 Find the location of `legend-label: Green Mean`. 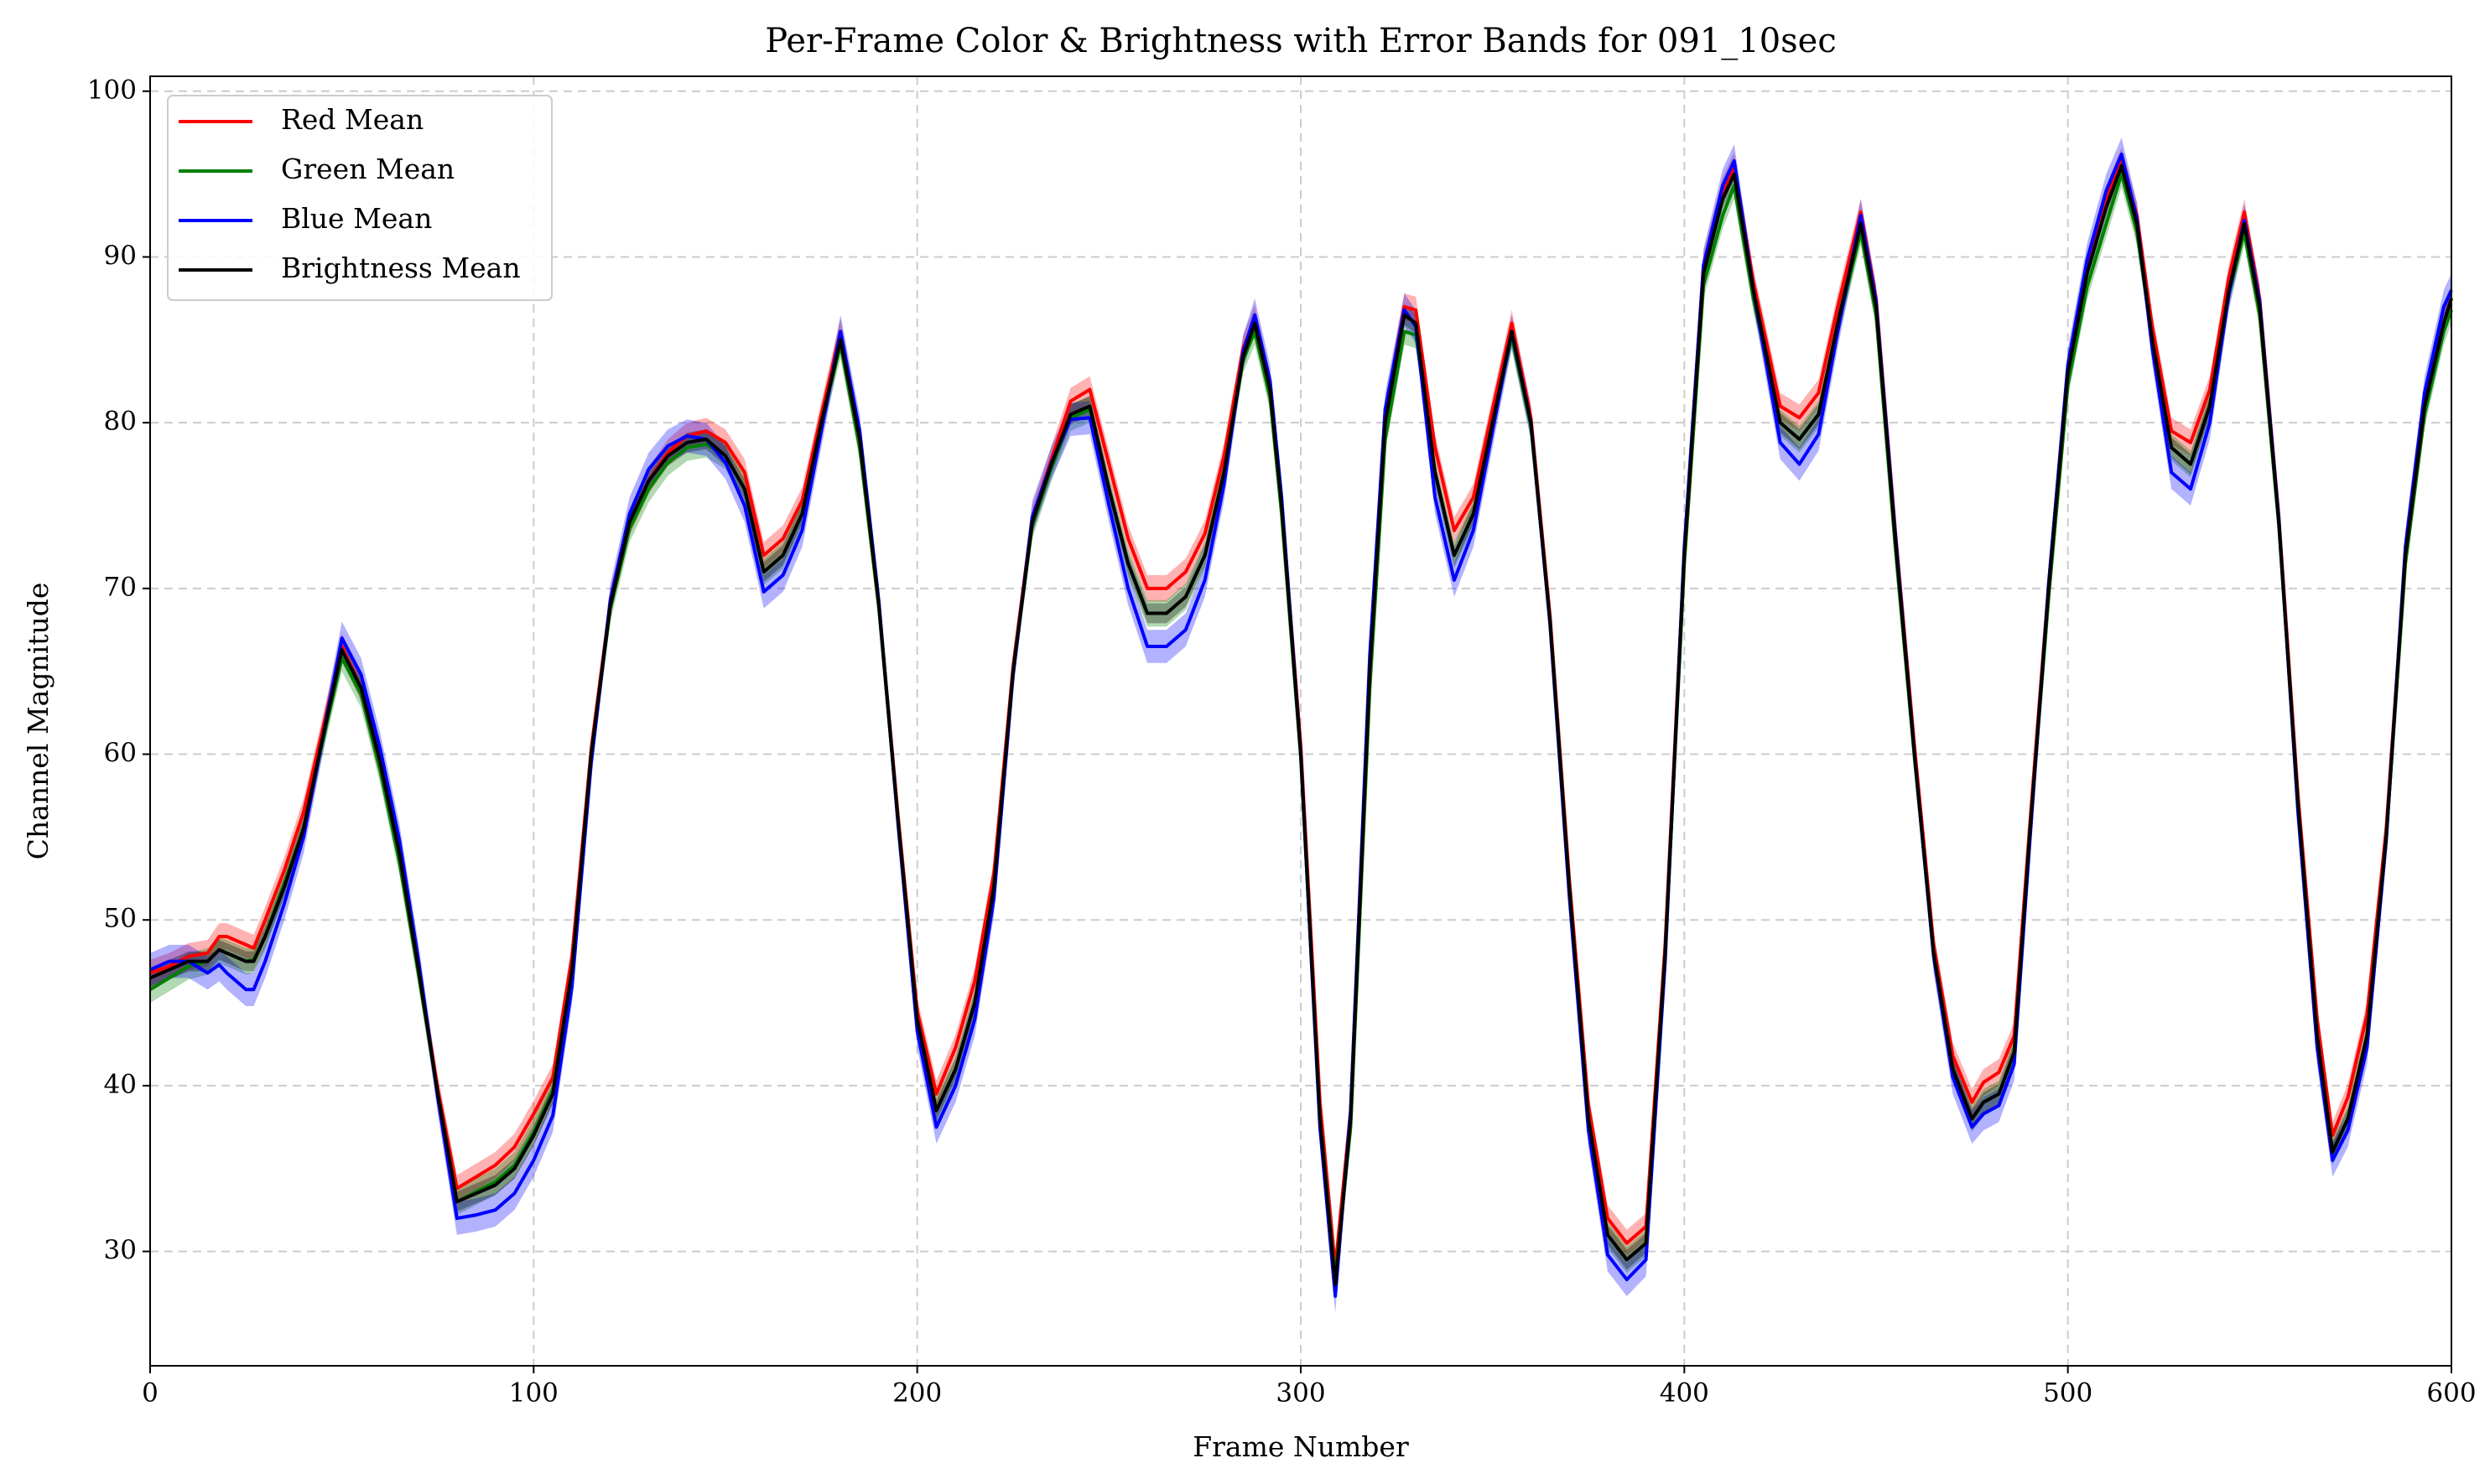

legend-label: Green Mean is located at coordinates (368, 169).